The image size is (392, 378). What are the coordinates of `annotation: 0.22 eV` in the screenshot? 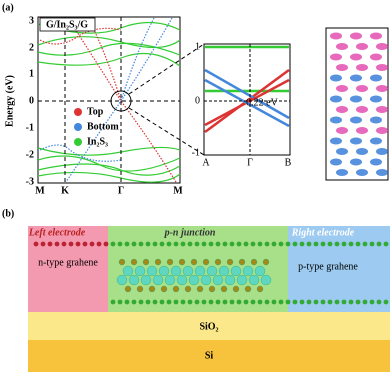 It's located at (262, 102).